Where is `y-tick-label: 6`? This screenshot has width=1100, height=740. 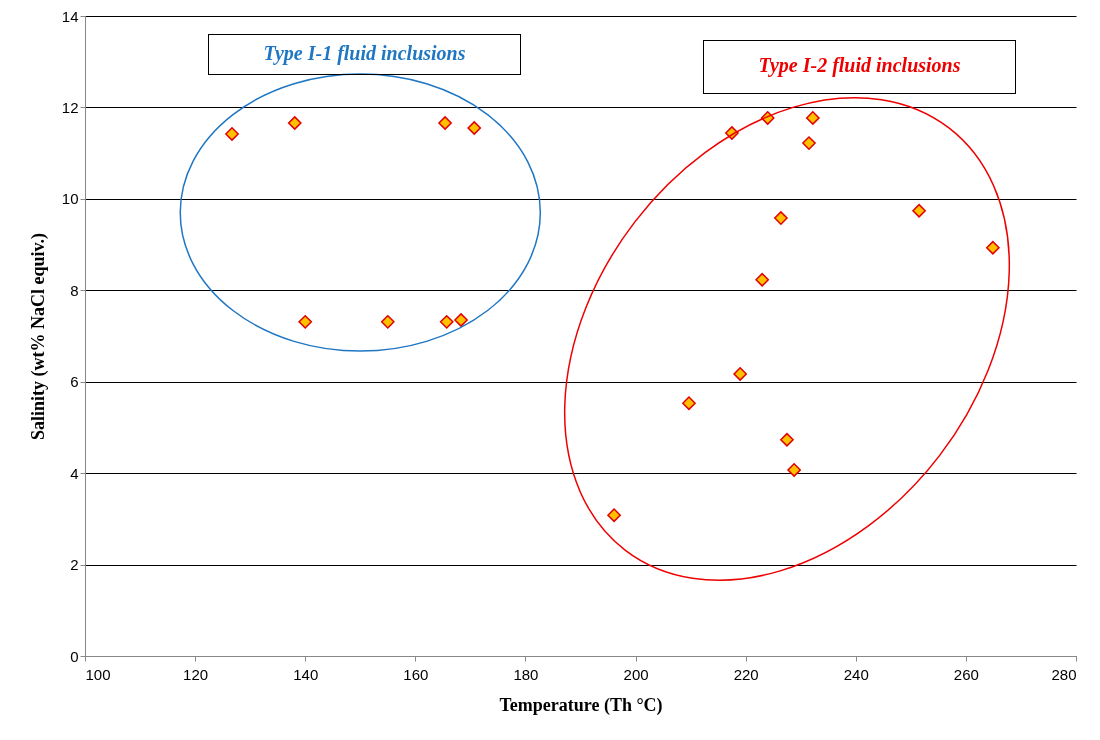 y-tick-label: 6 is located at coordinates (74, 382).